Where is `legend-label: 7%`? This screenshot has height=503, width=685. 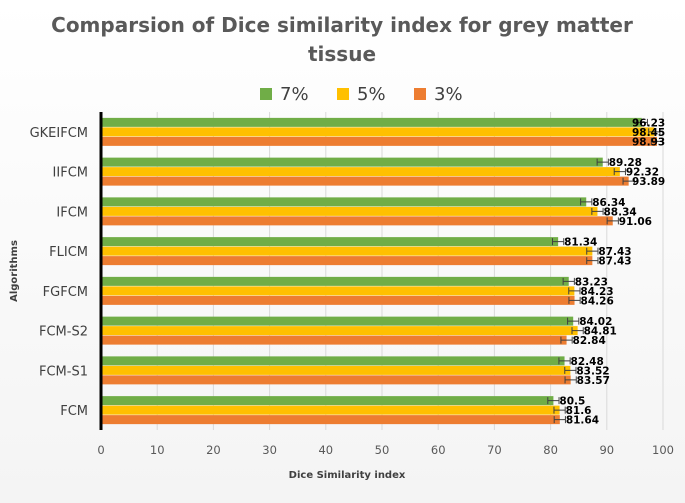
legend-label: 7% is located at coordinates (294, 94).